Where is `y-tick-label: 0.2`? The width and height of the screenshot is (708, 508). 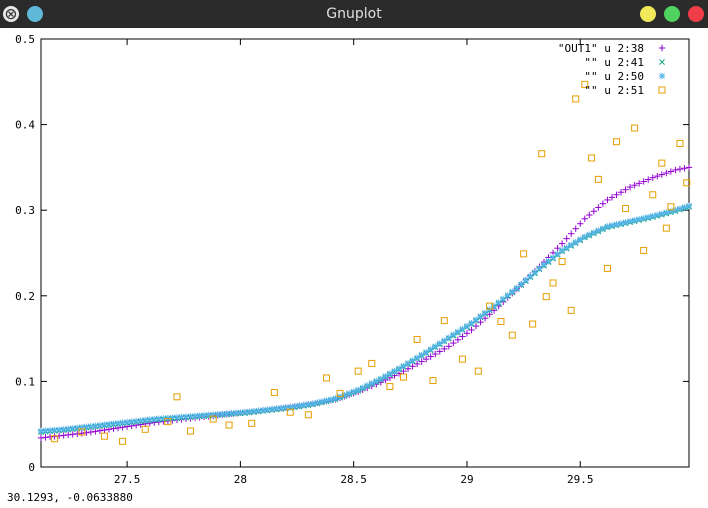 y-tick-label: 0.2 is located at coordinates (25, 296).